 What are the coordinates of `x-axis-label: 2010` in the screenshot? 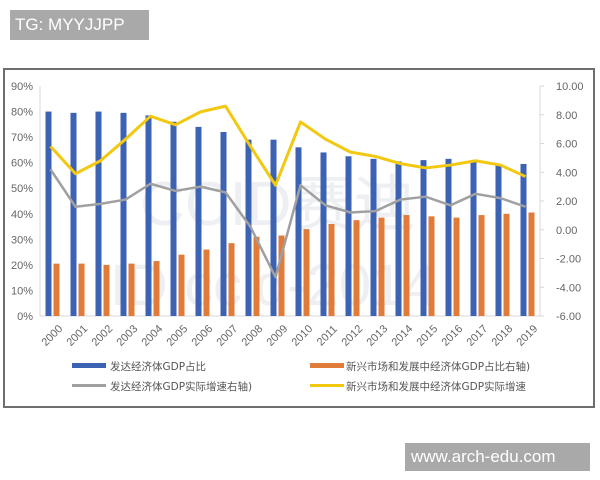 It's located at (302, 336).